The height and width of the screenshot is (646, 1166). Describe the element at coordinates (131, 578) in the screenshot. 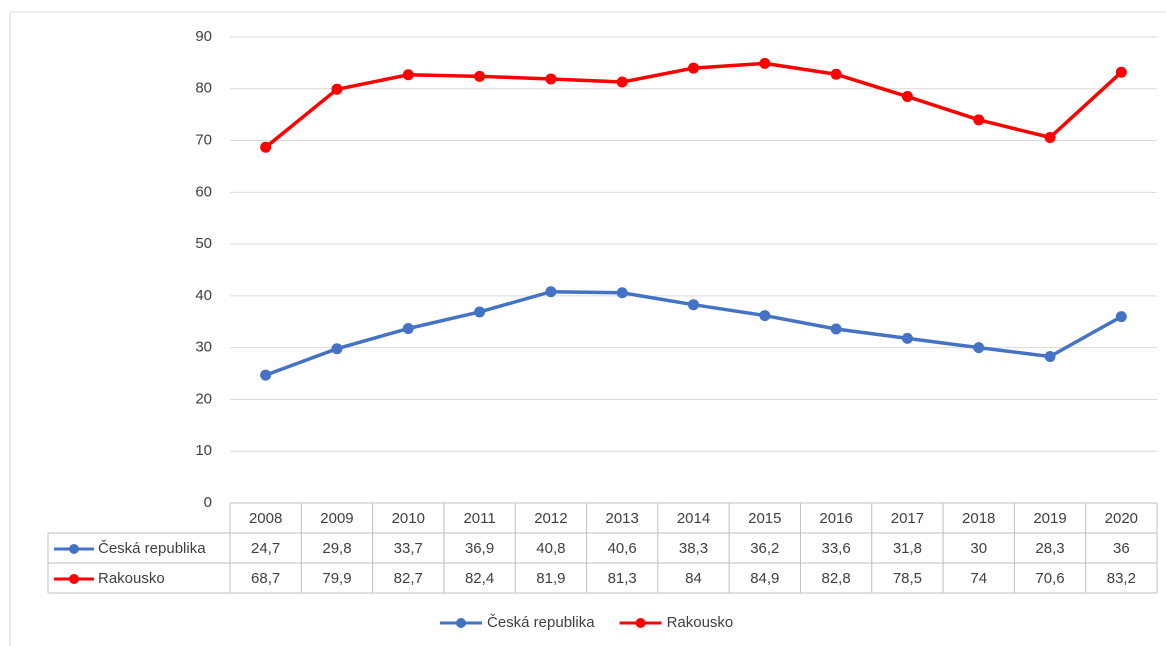

I see `table-row-label: Rakousko` at that location.